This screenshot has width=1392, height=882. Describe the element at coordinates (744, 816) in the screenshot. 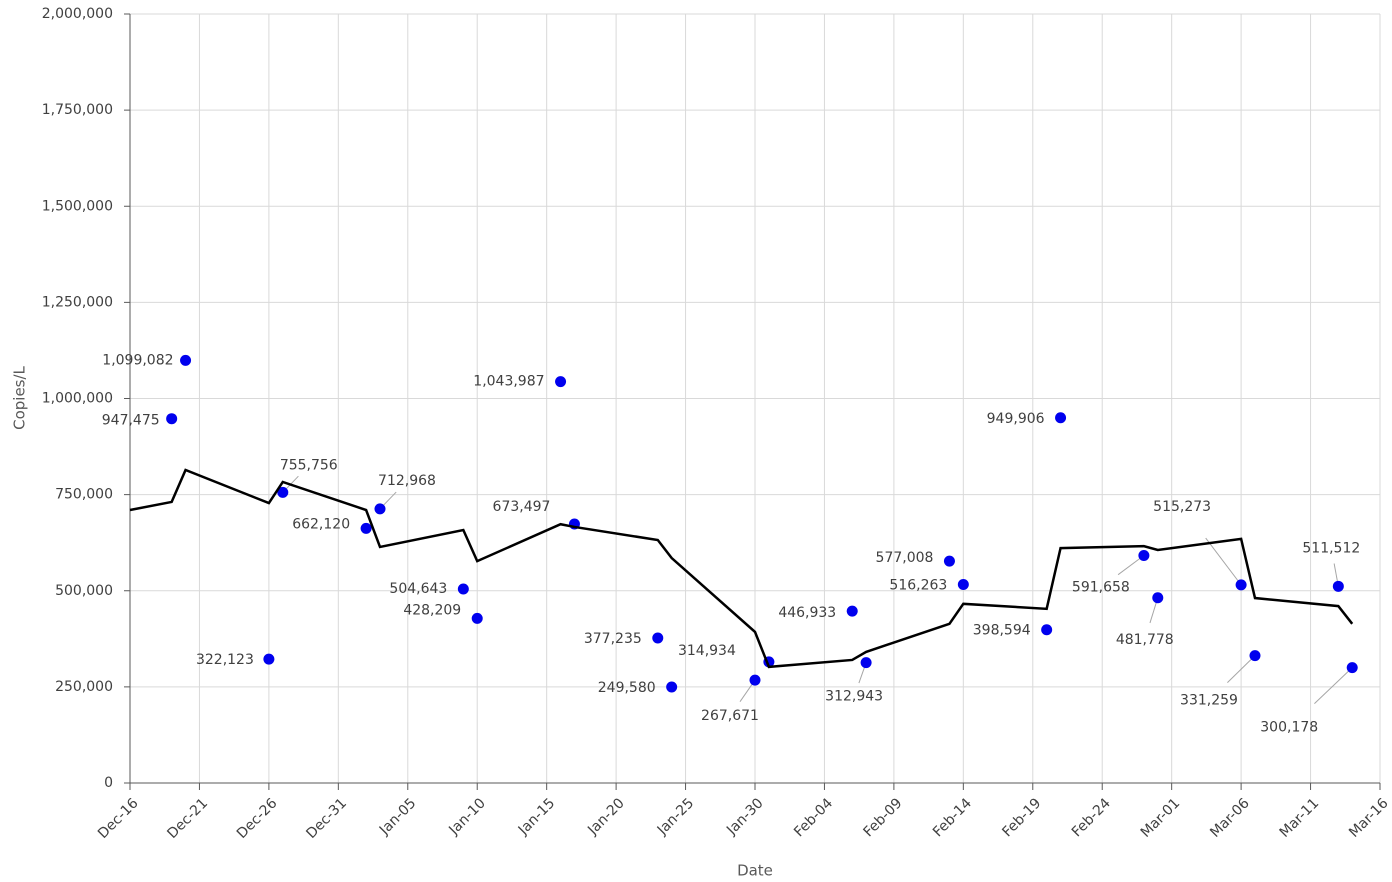

I see `x-tick-label: Jan-30` at that location.